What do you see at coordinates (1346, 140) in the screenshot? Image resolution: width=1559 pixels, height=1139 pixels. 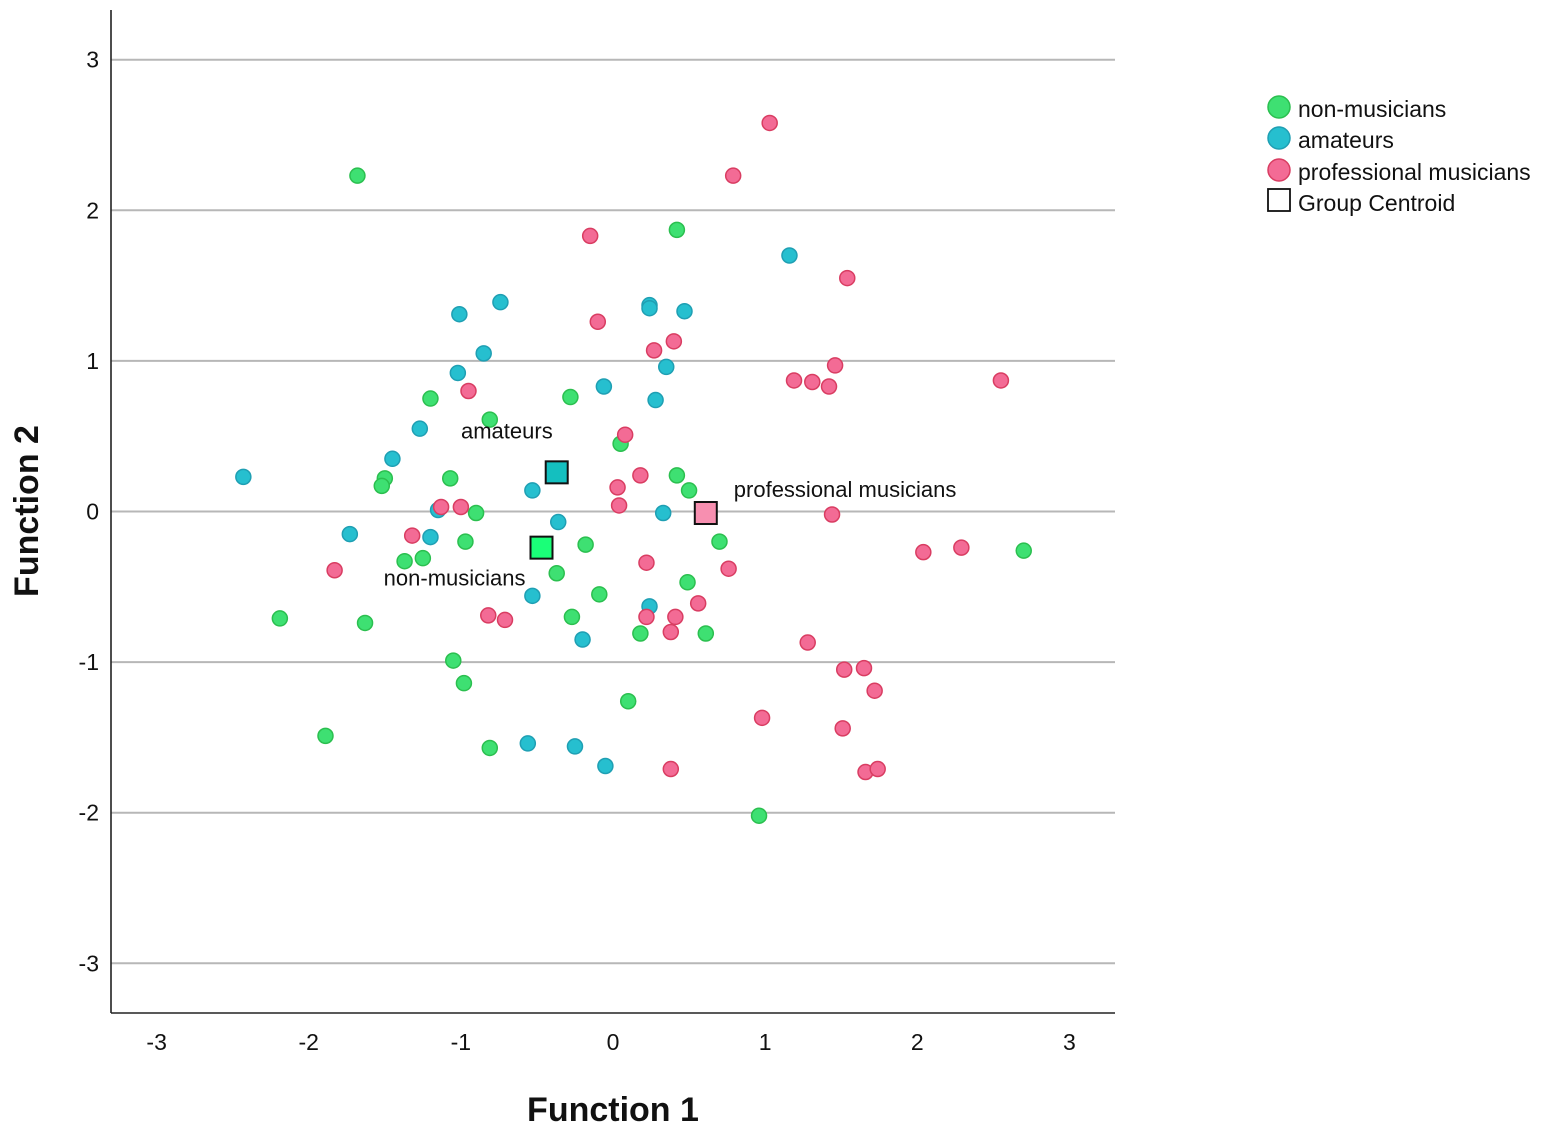 I see `legend-label-amateurs: amateurs` at bounding box center [1346, 140].